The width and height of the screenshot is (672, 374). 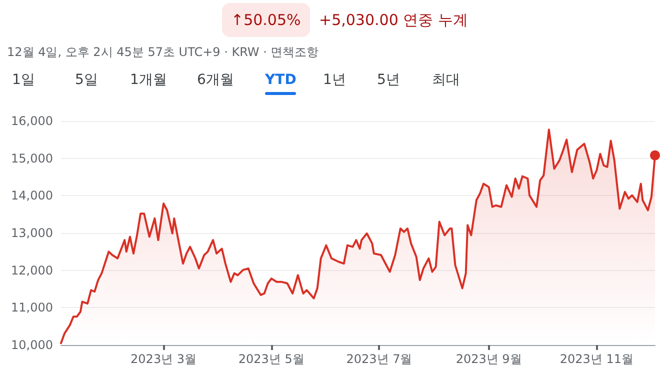 What do you see at coordinates (148, 80) in the screenshot?
I see `text: 1개월` at bounding box center [148, 80].